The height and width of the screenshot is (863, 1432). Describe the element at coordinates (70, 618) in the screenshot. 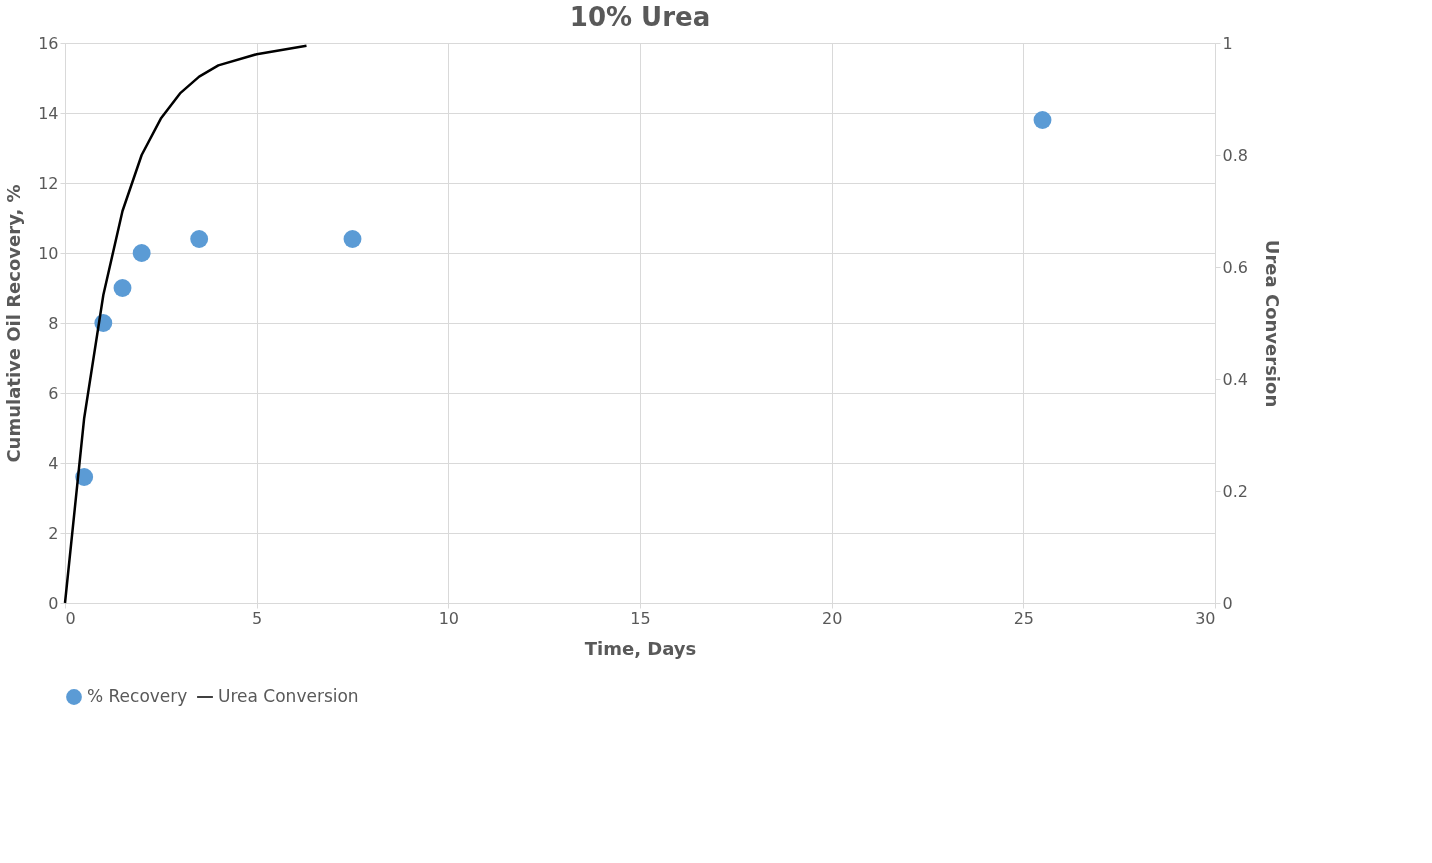

I see `x-tick-label: 0` at that location.